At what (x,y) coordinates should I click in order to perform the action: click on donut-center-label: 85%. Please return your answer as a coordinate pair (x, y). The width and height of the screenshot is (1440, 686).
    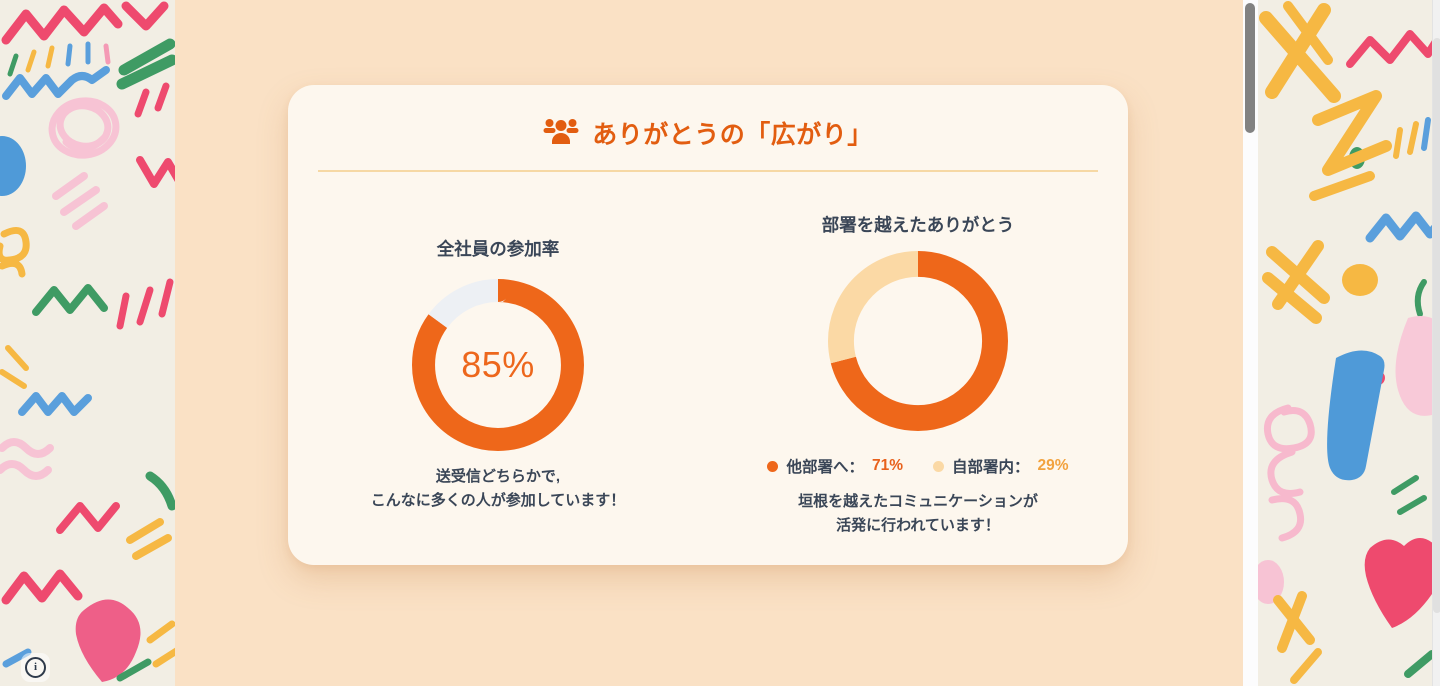
    Looking at the image, I should click on (498, 364).